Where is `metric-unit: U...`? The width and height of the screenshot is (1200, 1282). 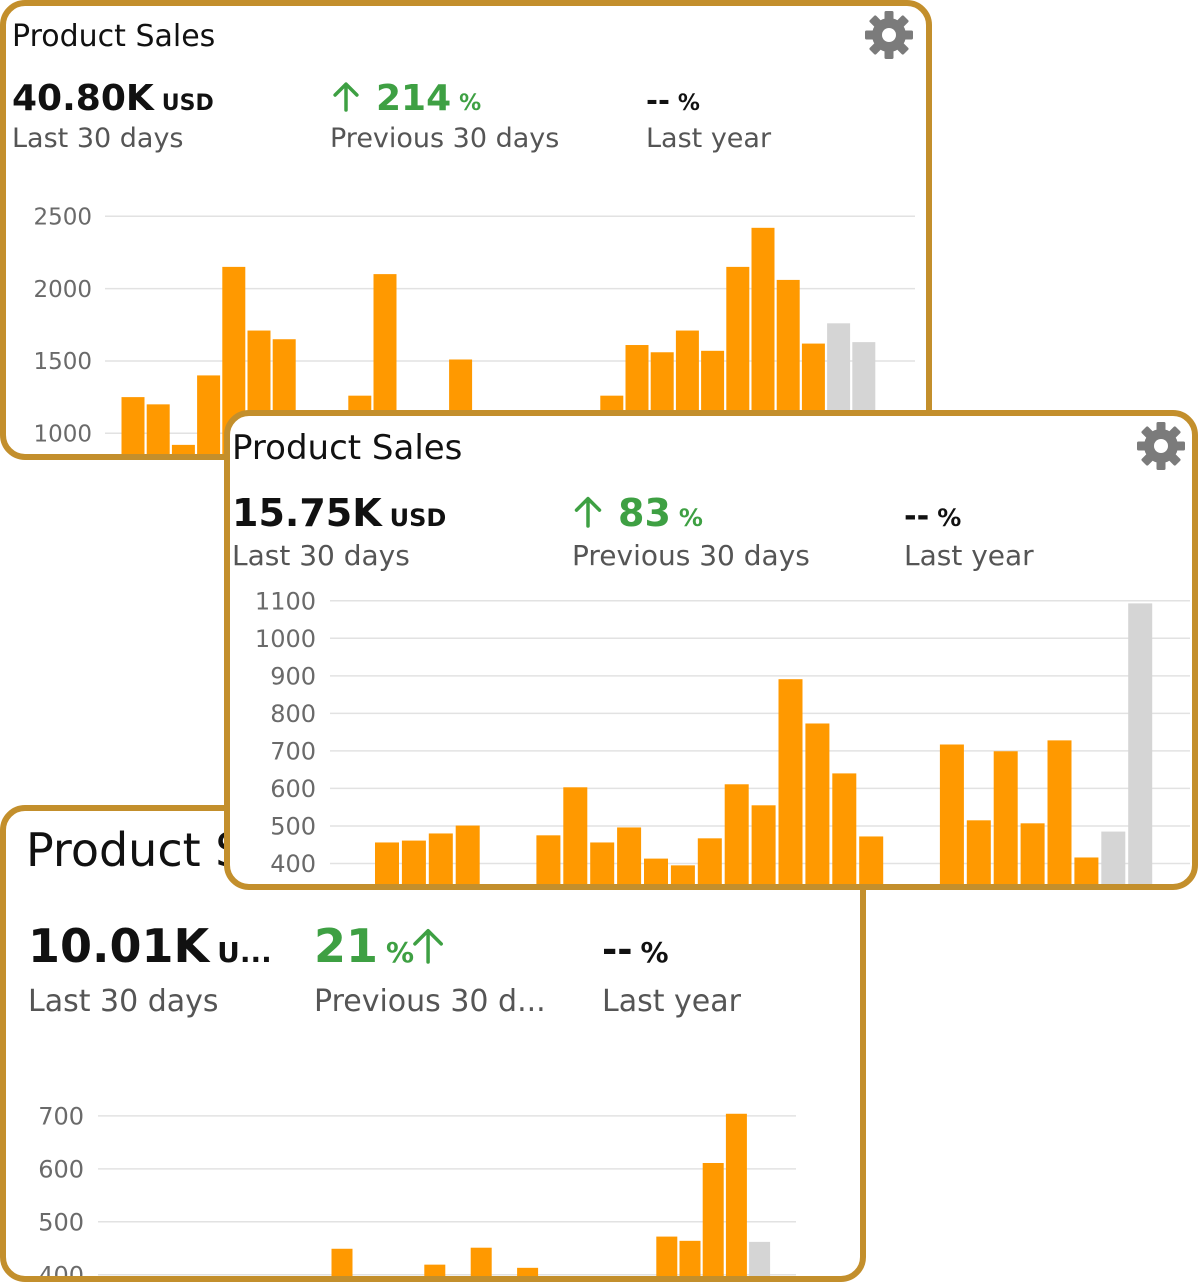
metric-unit: U... is located at coordinates (244, 952).